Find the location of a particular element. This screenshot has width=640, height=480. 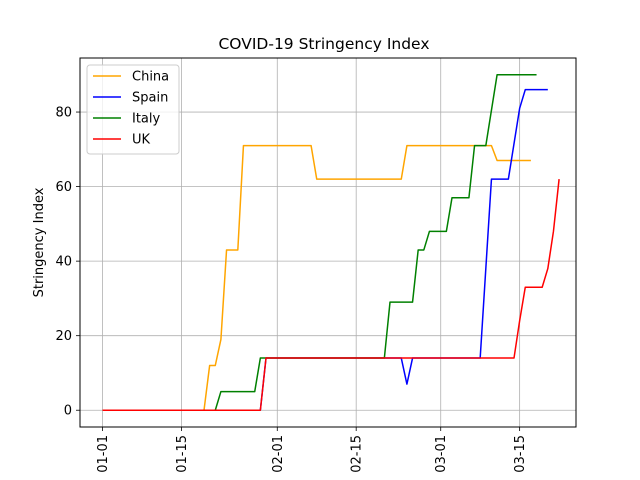

y-tick-label: 0 is located at coordinates (68, 411).